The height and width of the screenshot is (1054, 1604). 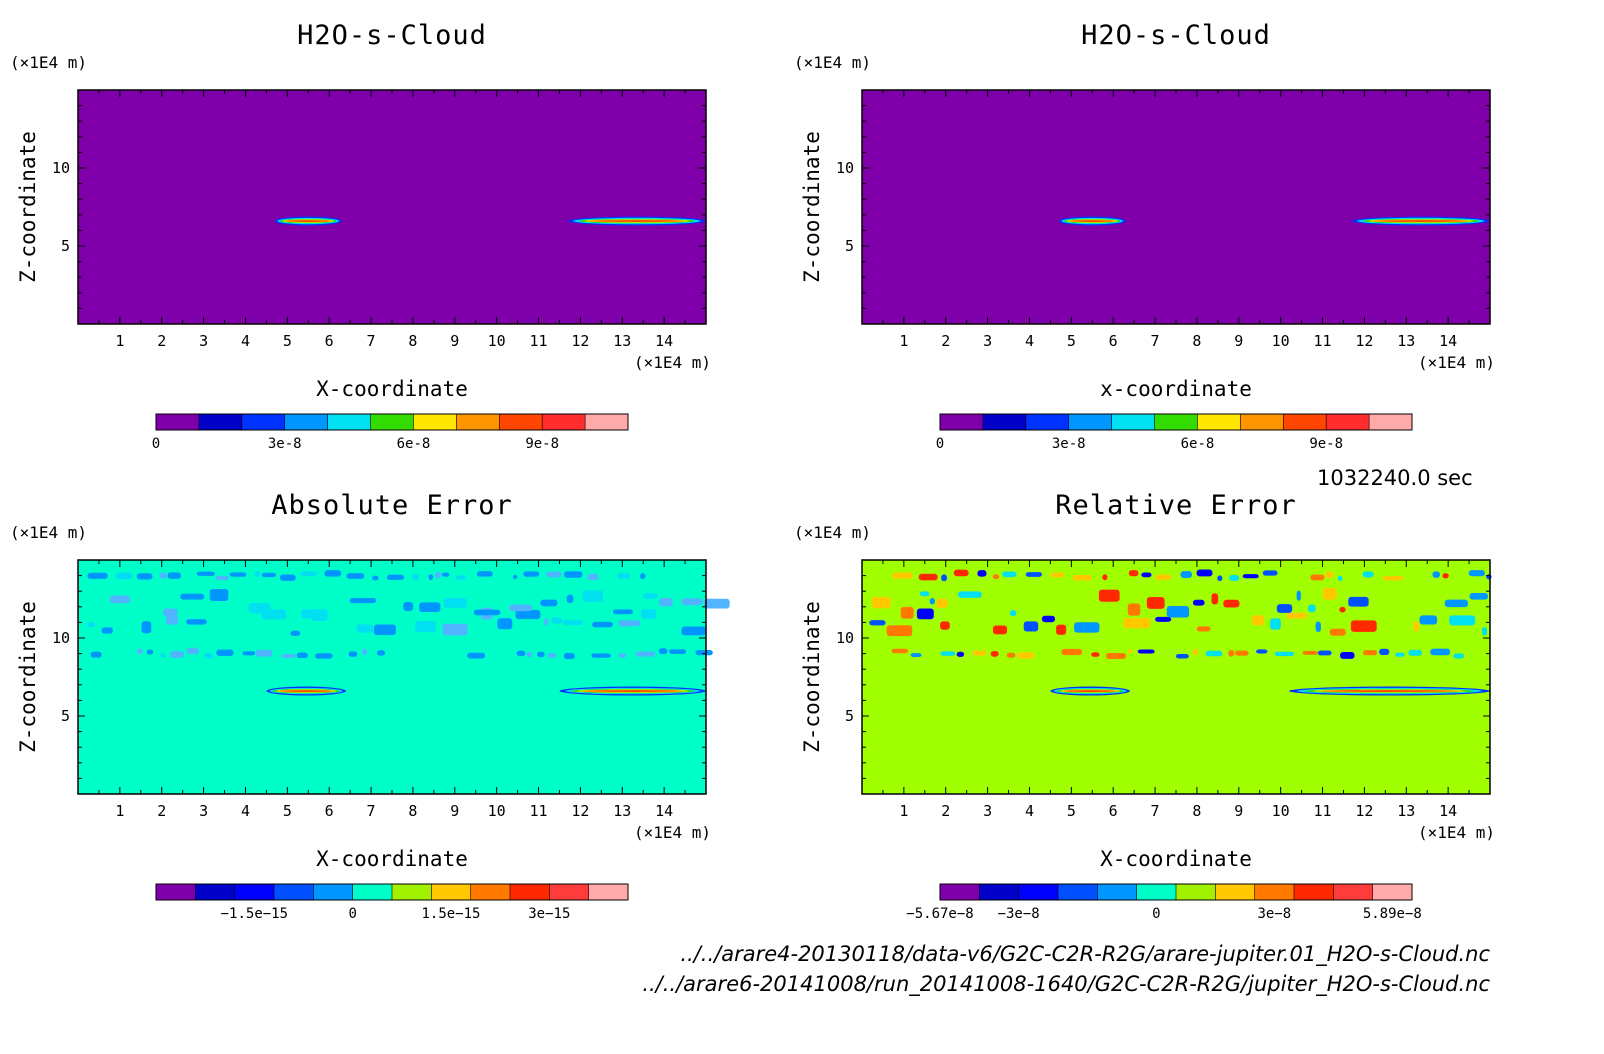 I want to click on x-tick-label: 5, so click(x=1071, y=341).